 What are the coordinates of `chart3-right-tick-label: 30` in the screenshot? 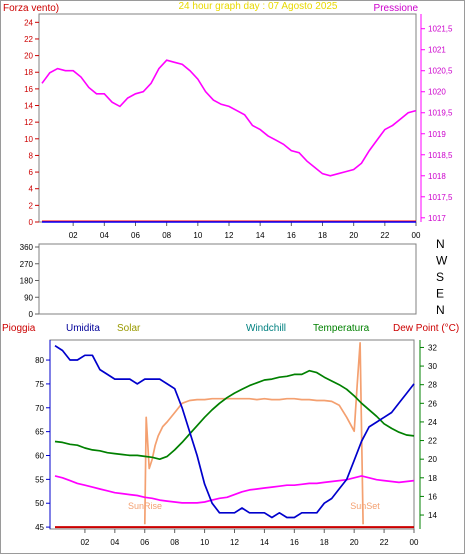 It's located at (432, 366).